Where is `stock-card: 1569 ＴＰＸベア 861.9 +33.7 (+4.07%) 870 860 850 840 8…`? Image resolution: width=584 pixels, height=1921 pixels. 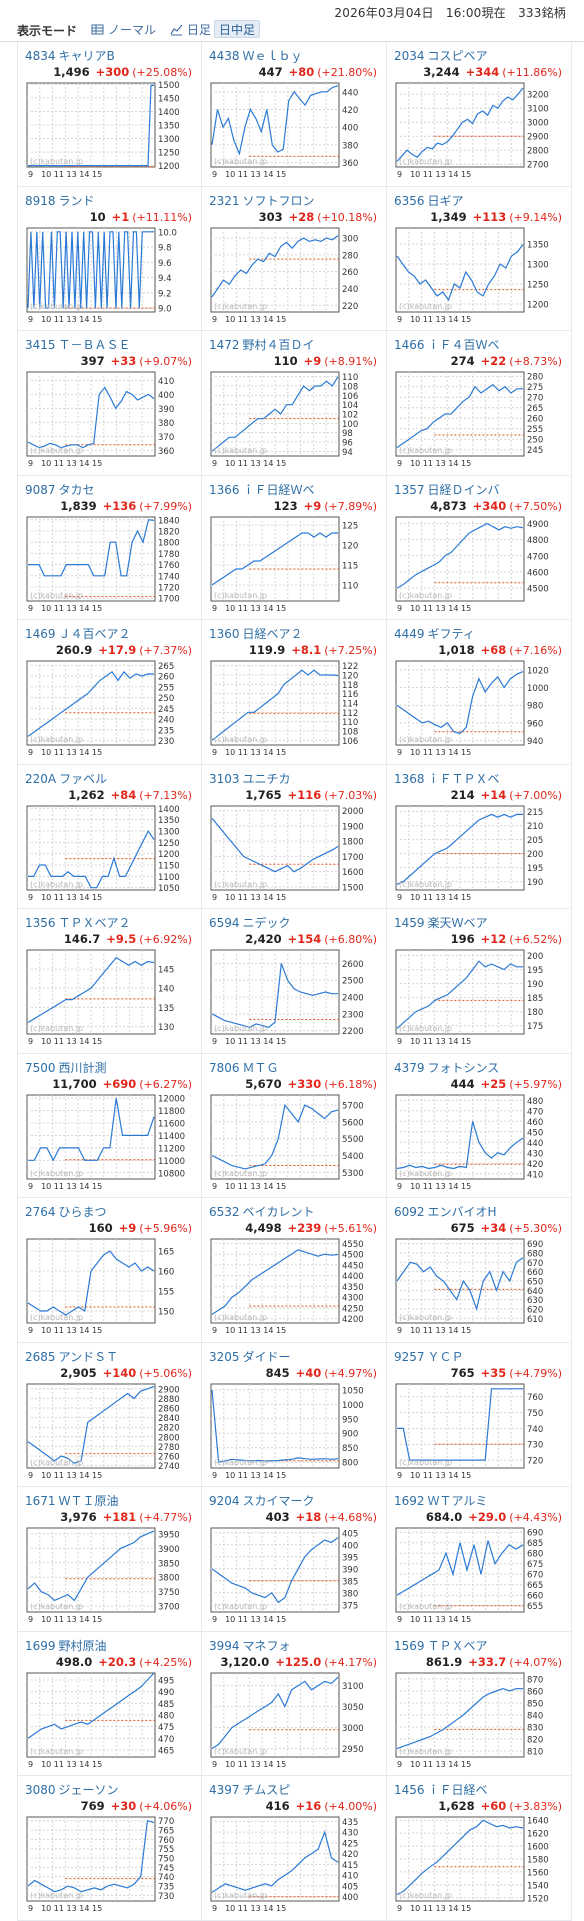
stock-card: 1569 ＴＰＸベア 861.9 +33.7 (+4.07%) 870 860 850 840 8… is located at coordinates (479, 1703).